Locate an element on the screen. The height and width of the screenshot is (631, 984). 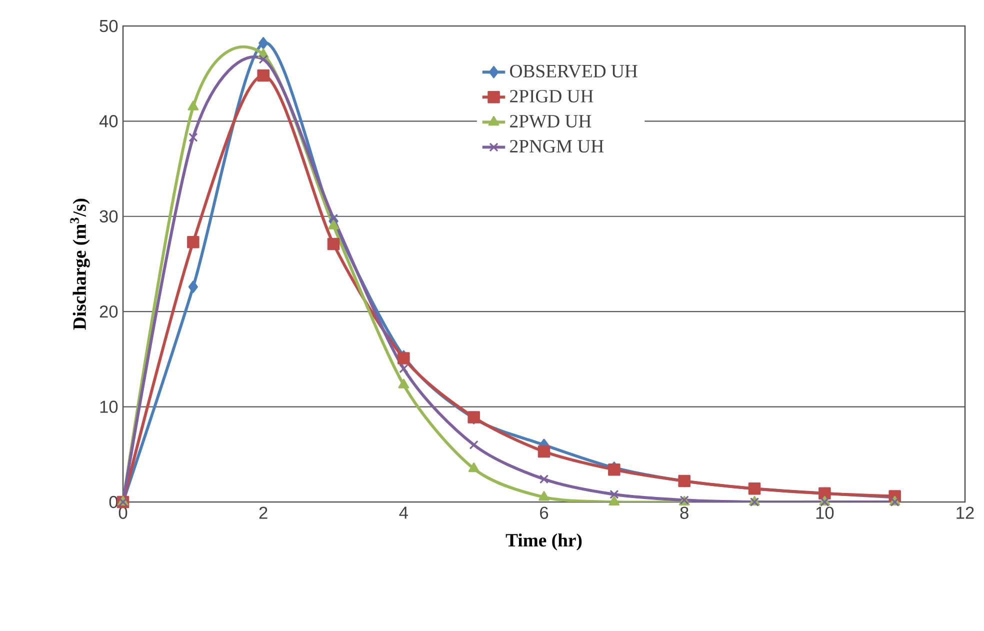
legend-label: 2PWD UH is located at coordinates (551, 121).